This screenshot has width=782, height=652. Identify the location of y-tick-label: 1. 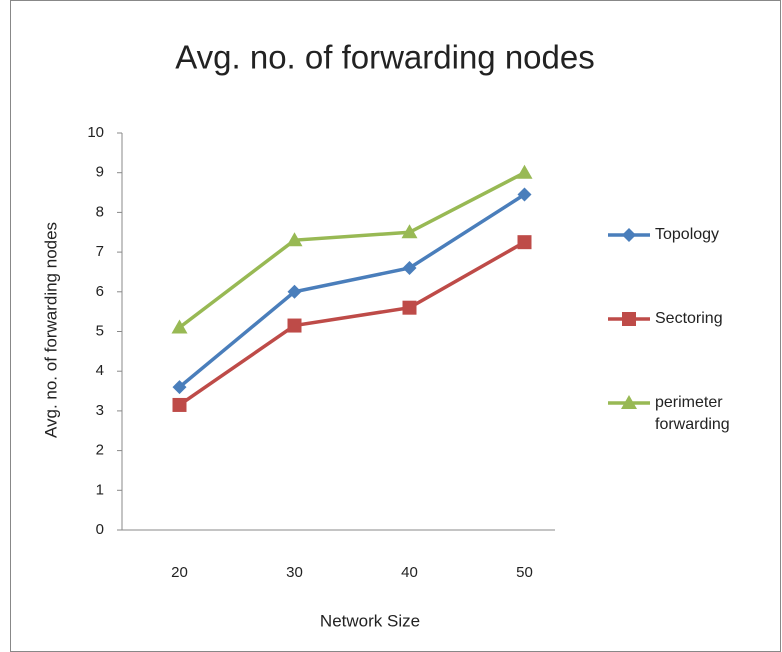
(100, 489).